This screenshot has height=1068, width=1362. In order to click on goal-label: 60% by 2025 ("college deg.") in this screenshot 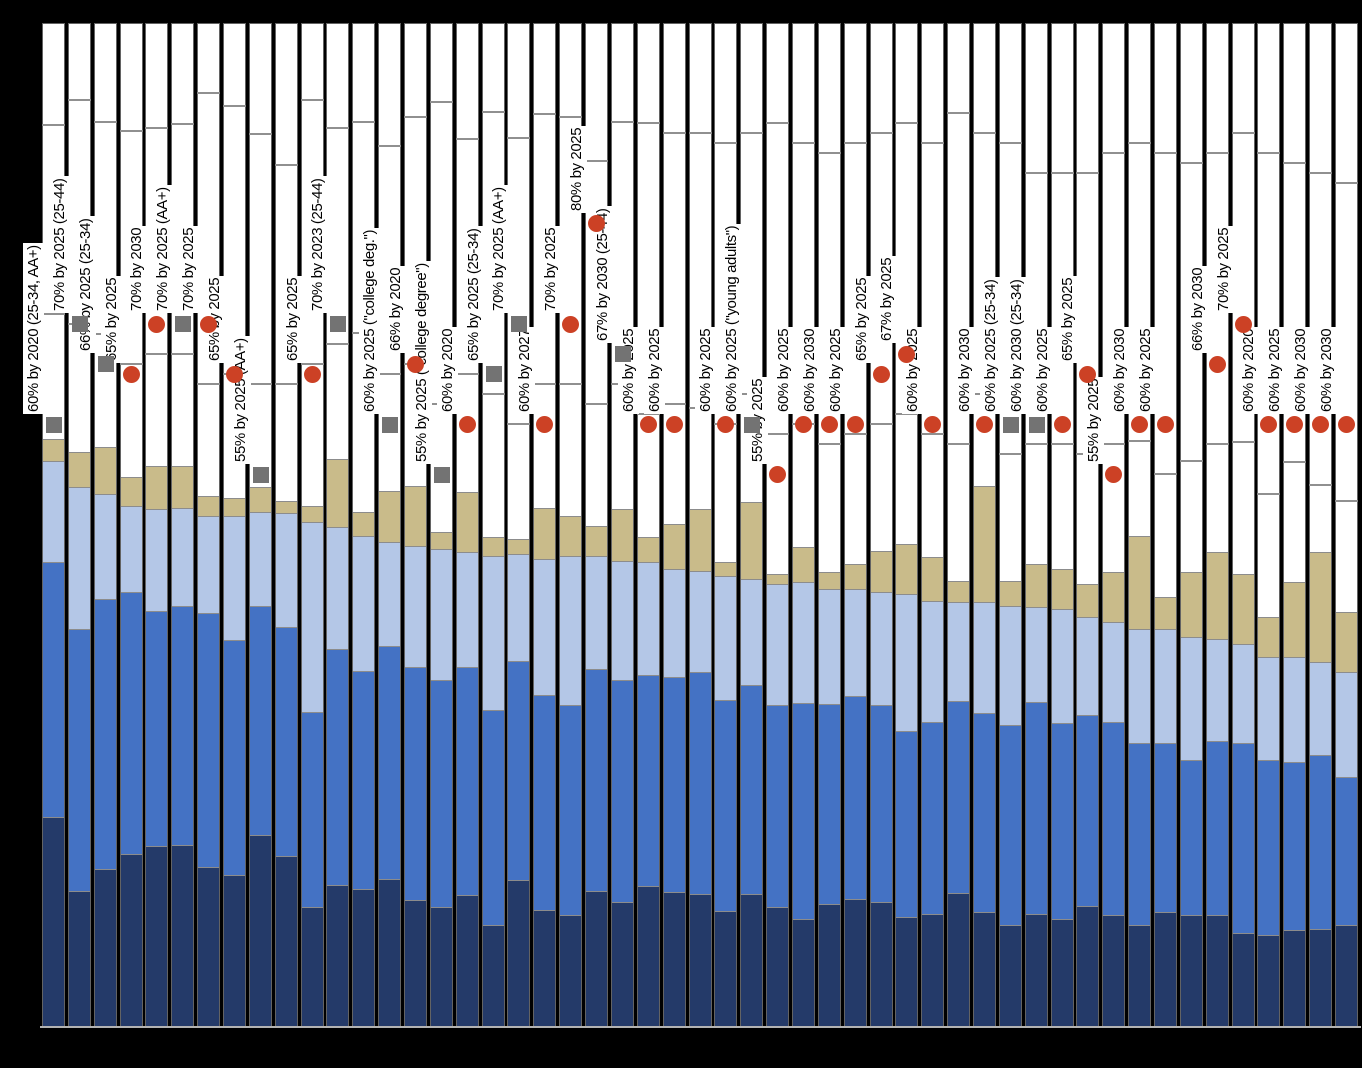, I will do `click(369, 320)`.